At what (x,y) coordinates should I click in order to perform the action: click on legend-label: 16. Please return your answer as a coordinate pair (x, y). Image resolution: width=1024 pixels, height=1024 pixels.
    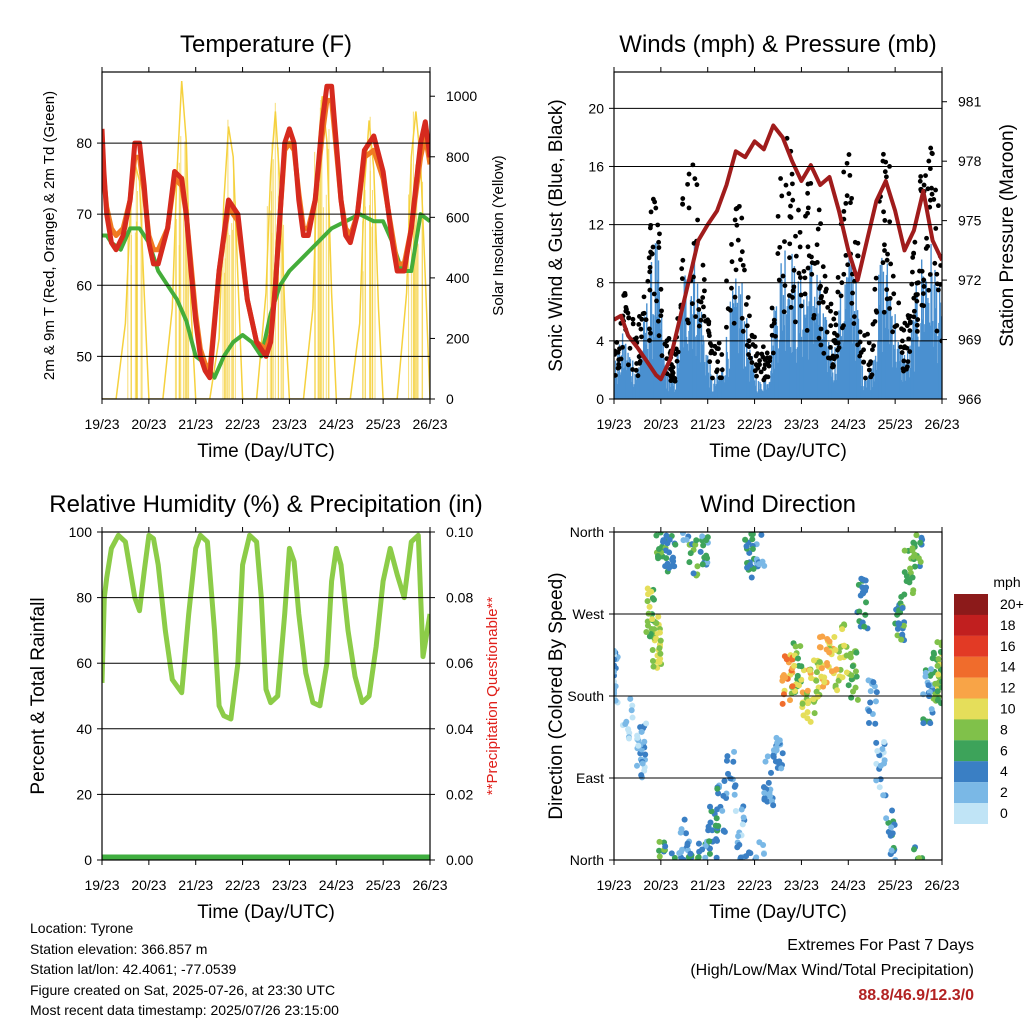
    Looking at the image, I should click on (1008, 646).